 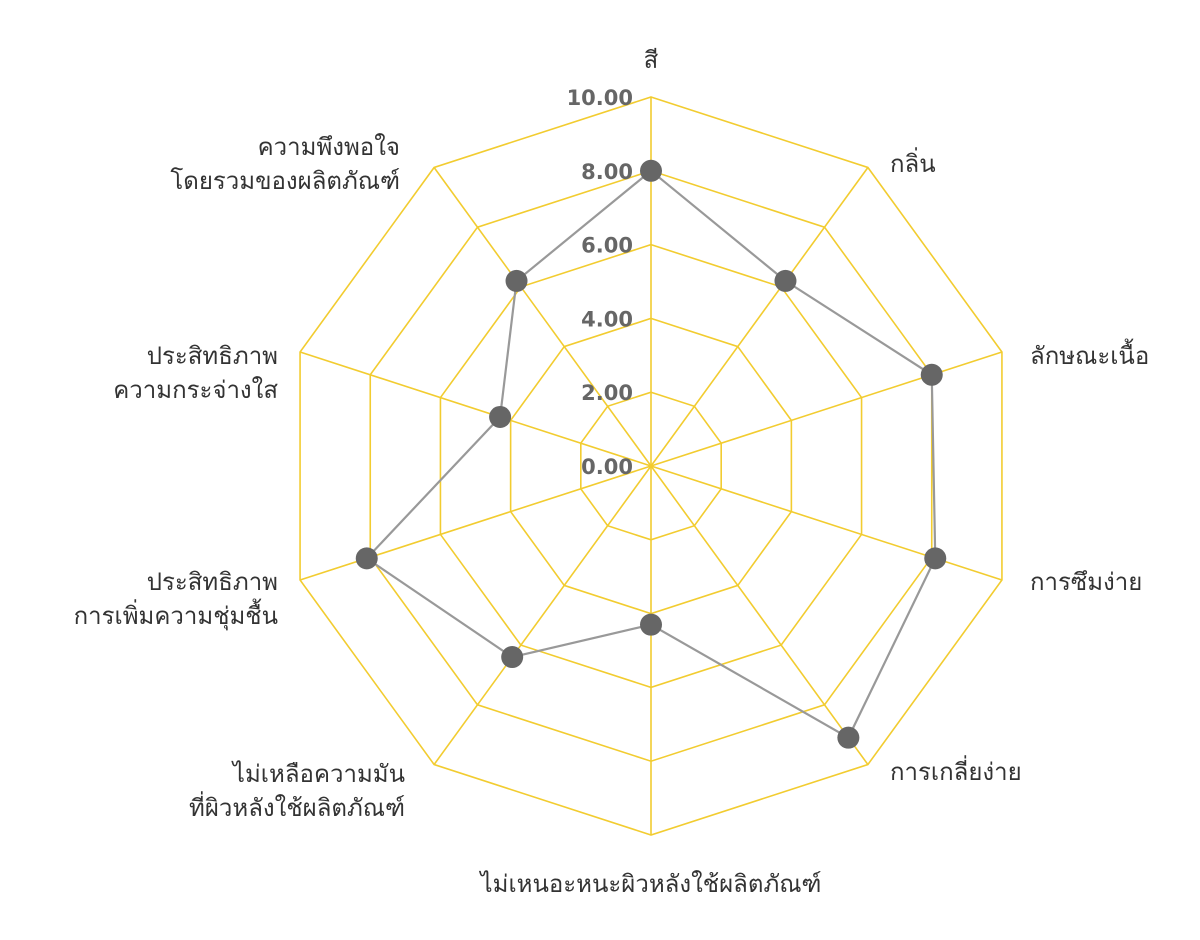 I want to click on tick-label: 8.00, so click(x=607, y=172).